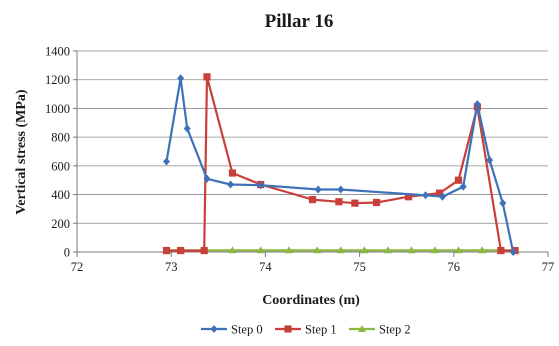 The height and width of the screenshot is (346, 559). What do you see at coordinates (57, 109) in the screenshot?
I see `y-tick-label: 1000` at bounding box center [57, 109].